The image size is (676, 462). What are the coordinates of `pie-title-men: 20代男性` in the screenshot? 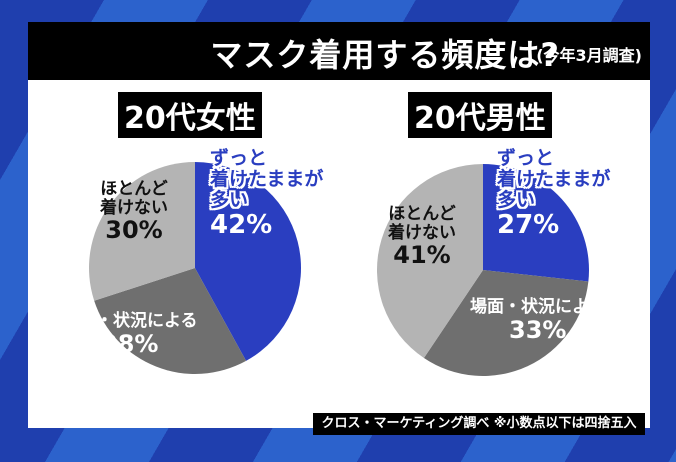 It's located at (480, 115).